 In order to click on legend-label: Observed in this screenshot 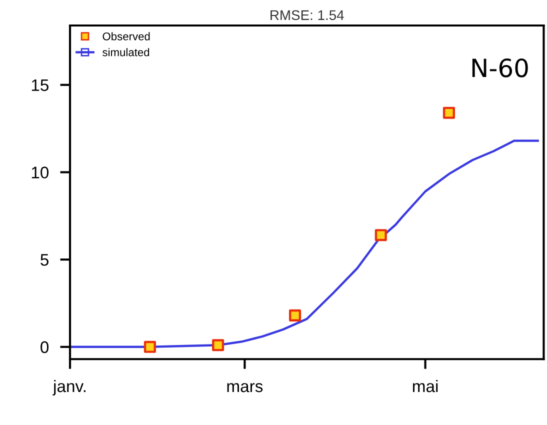, I will do `click(126, 36)`.